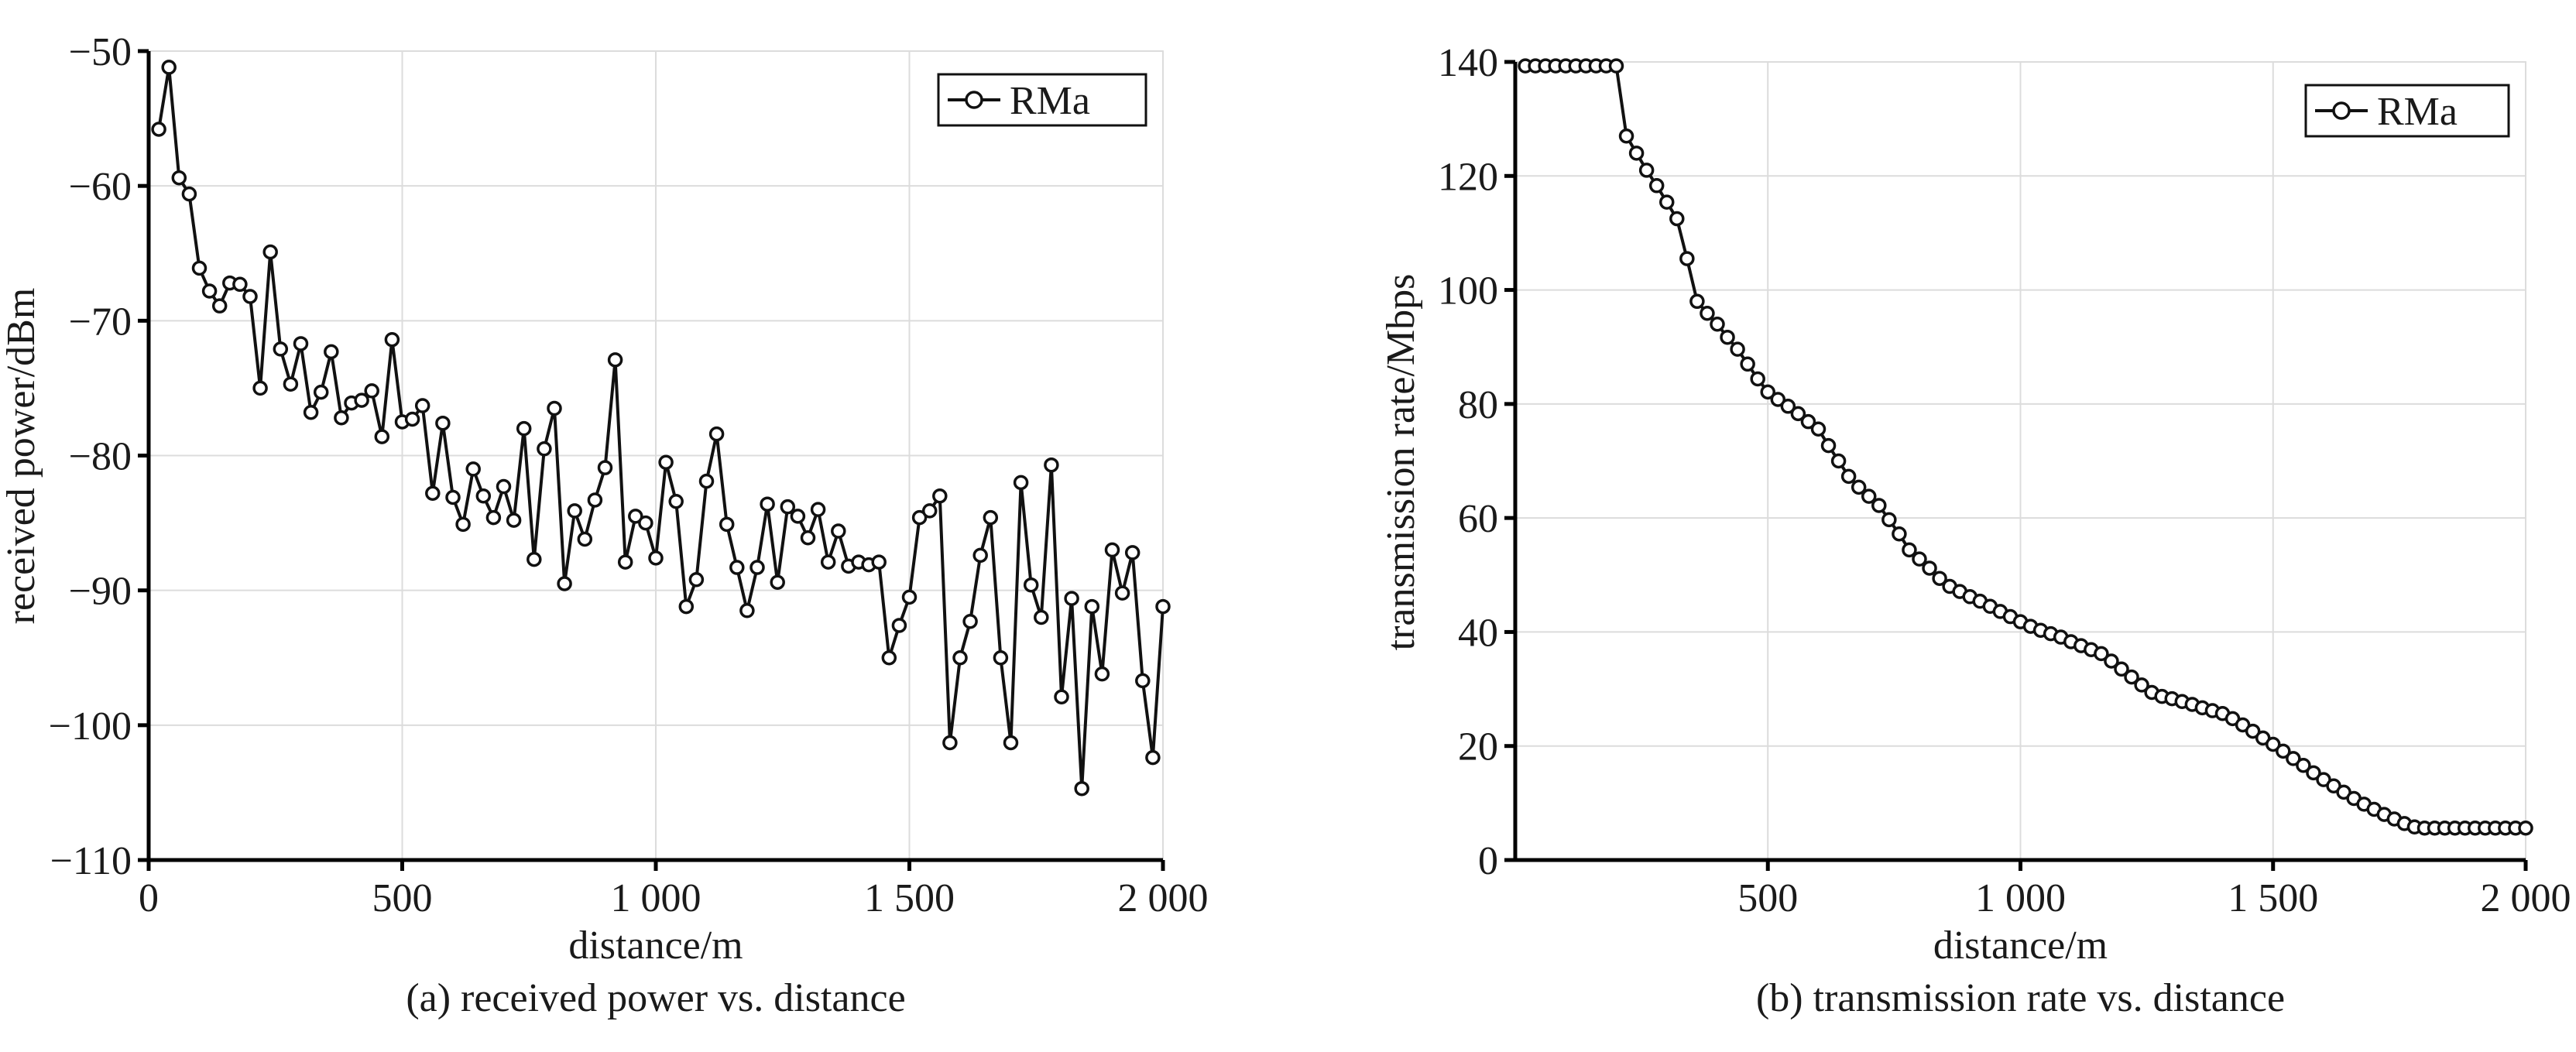 The width and height of the screenshot is (2576, 1052). I want to click on y-tick-label: 120, so click(1468, 177).